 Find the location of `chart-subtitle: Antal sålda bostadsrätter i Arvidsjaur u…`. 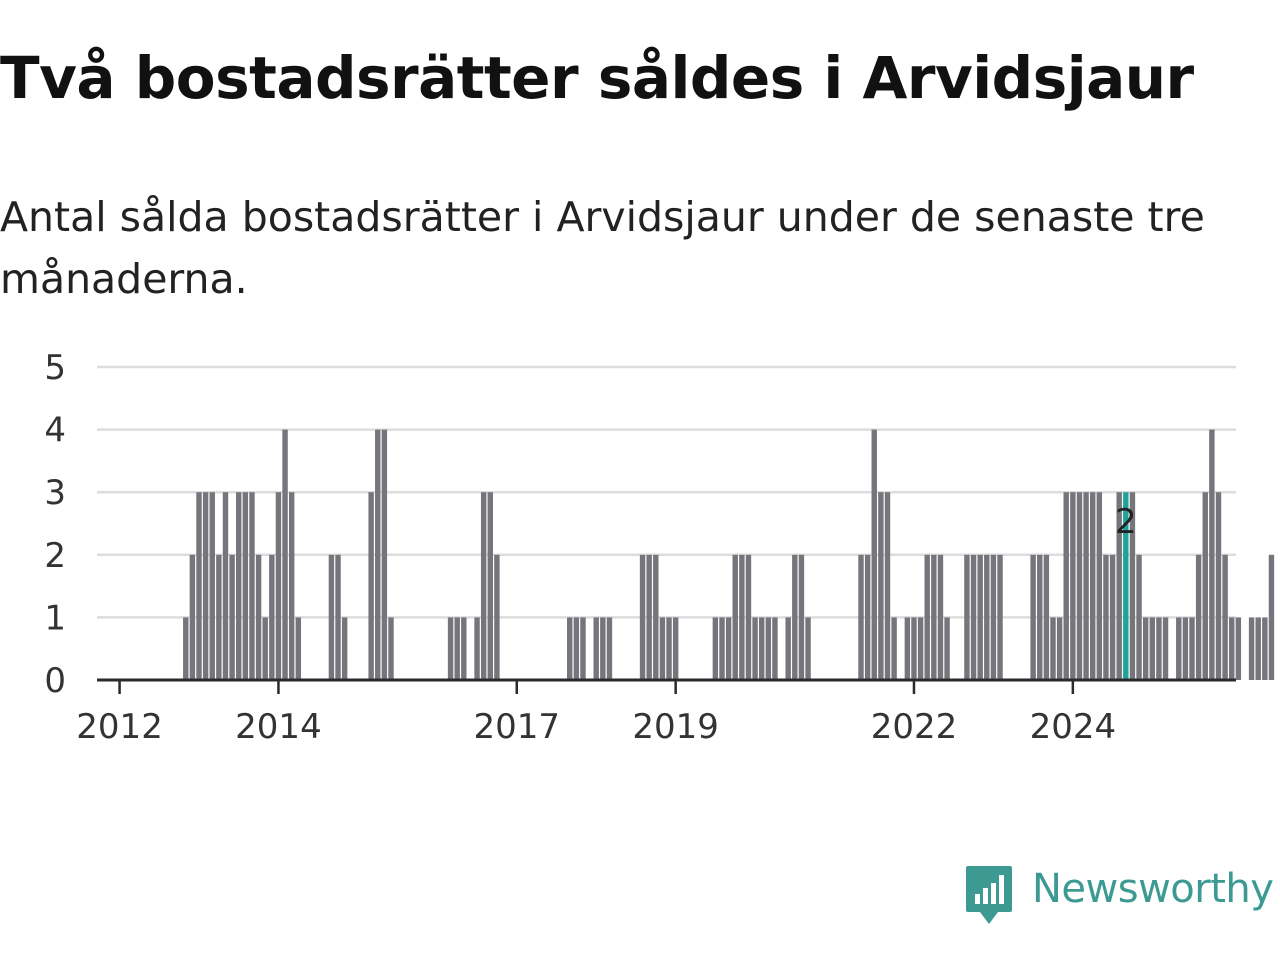

chart-subtitle: Antal sålda bostadsrätter i Arvidsjaur u… is located at coordinates (602, 248).